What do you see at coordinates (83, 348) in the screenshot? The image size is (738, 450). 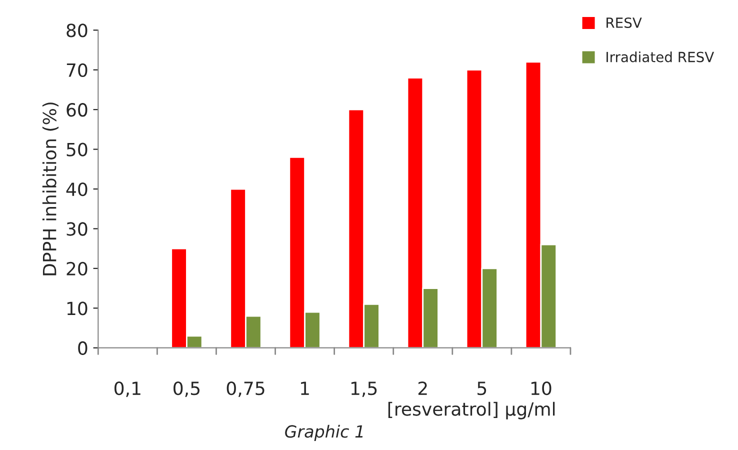 I see `y-tick-label: 0` at bounding box center [83, 348].